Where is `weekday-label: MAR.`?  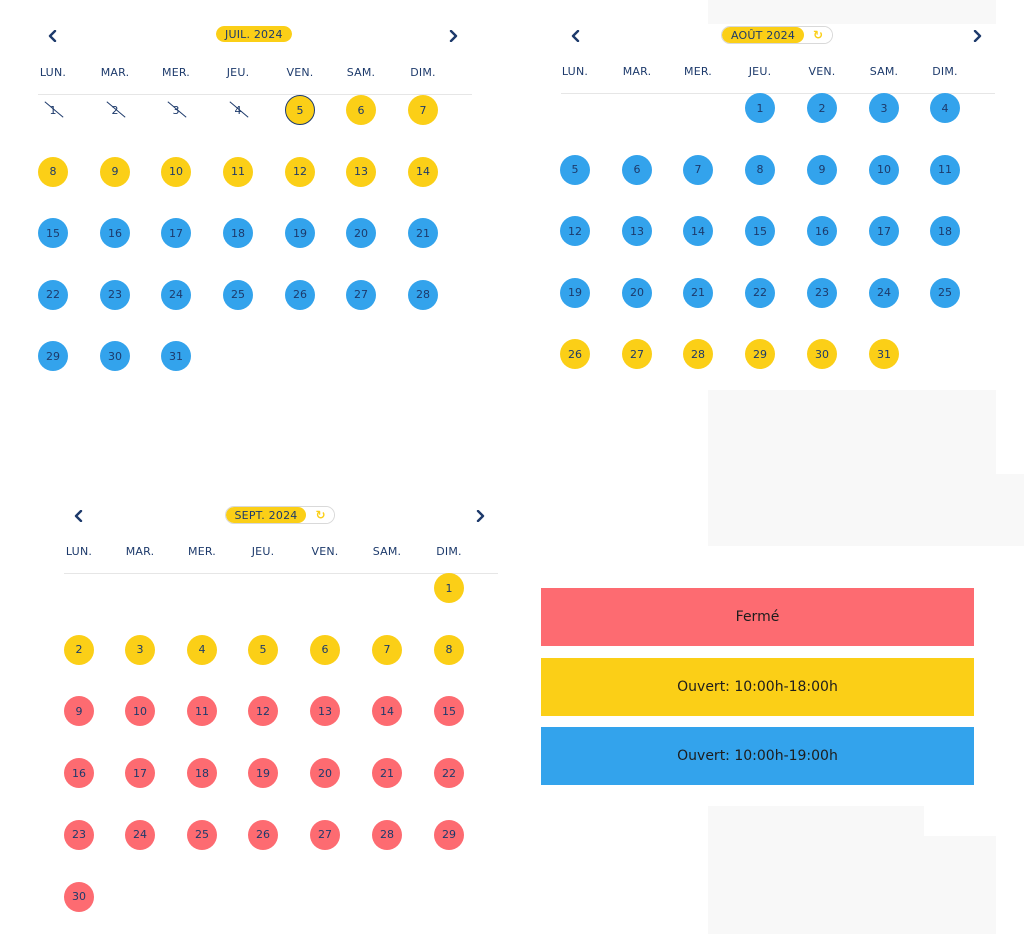 weekday-label: MAR. is located at coordinates (140, 551).